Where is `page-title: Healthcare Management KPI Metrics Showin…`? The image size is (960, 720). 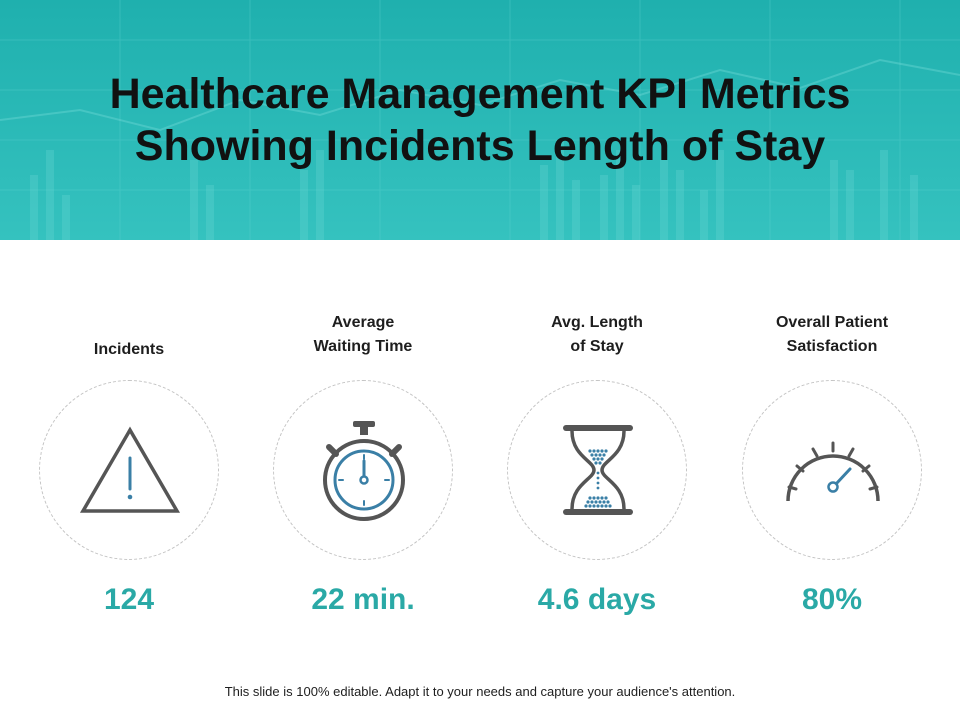
page-title: Healthcare Management KPI Metrics Showin… is located at coordinates (480, 120).